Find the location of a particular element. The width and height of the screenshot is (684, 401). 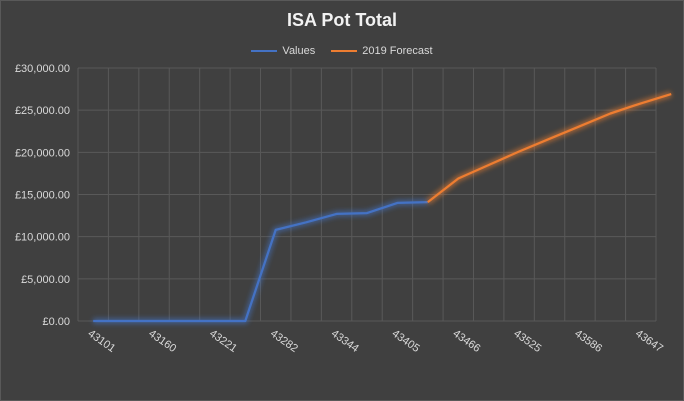

series-line-forecast is located at coordinates (549, 148).